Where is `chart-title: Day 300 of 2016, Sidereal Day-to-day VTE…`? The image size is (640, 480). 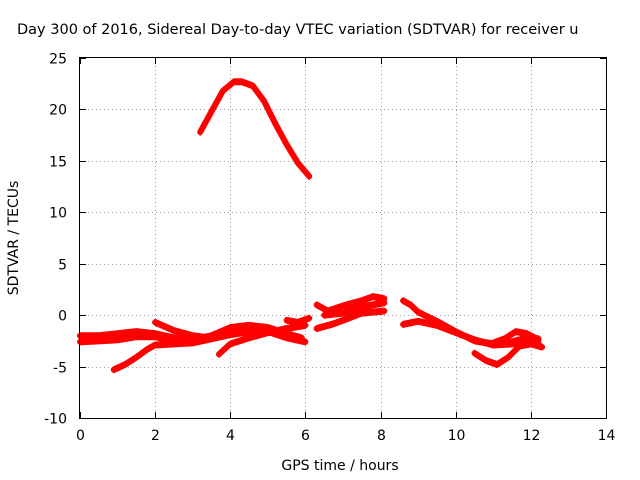 chart-title: Day 300 of 2016, Sidereal Day-to-day VTE… is located at coordinates (297, 30).